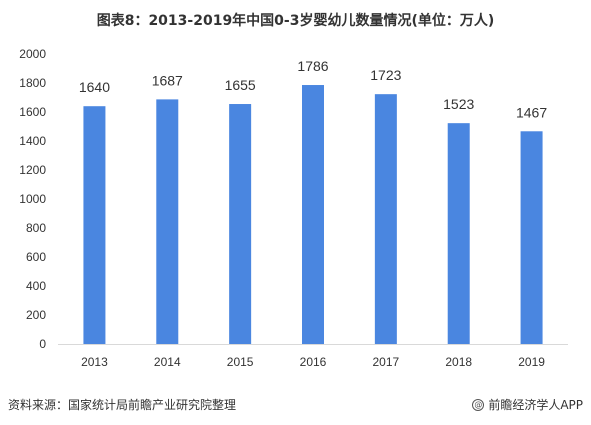 This screenshot has width=591, height=425. Describe the element at coordinates (36, 315) in the screenshot. I see `y-tick-label: 200` at that location.